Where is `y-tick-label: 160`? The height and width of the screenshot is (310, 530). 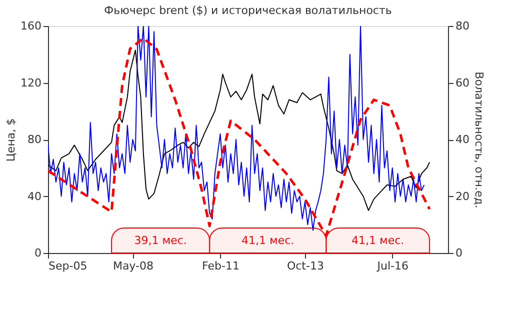 y-tick-label: 160 is located at coordinates (31, 26).